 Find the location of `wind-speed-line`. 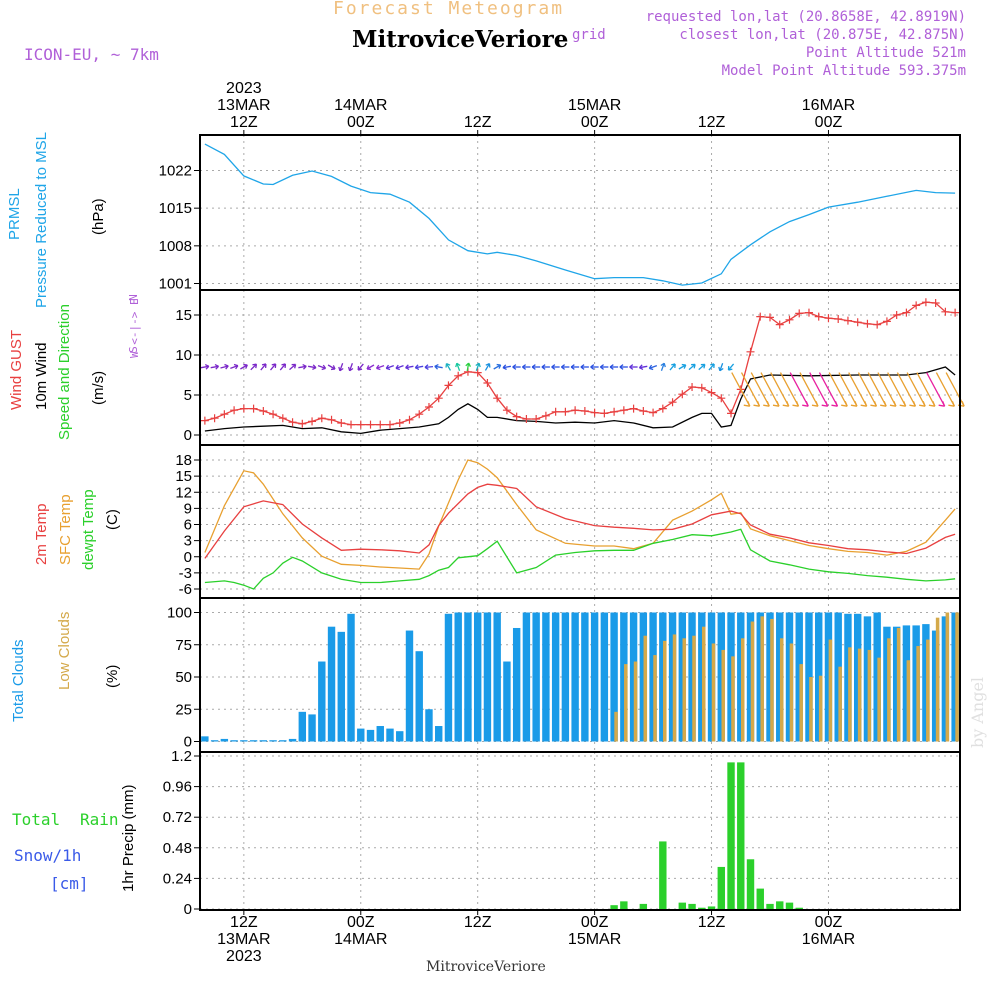

wind-speed-line is located at coordinates (580, 400).